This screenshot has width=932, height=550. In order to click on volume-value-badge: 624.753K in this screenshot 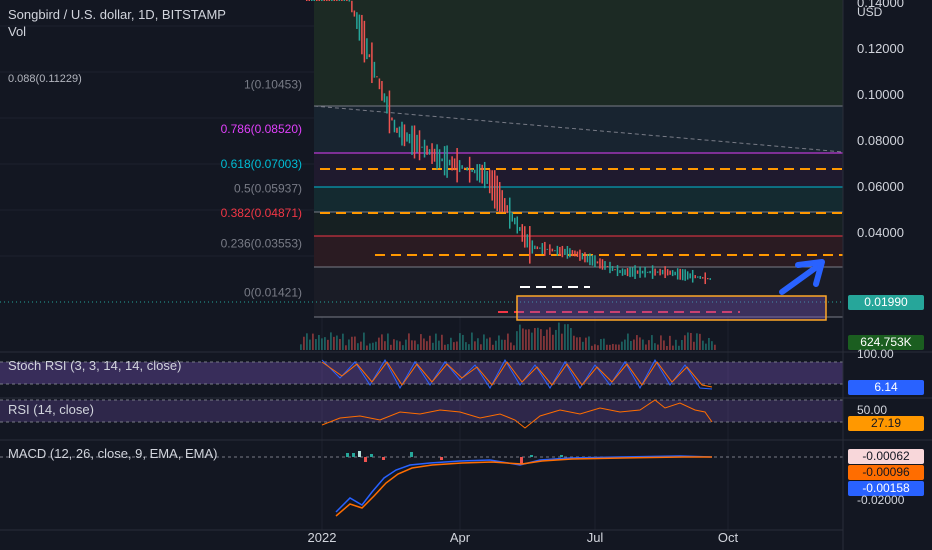, I will do `click(886, 342)`.